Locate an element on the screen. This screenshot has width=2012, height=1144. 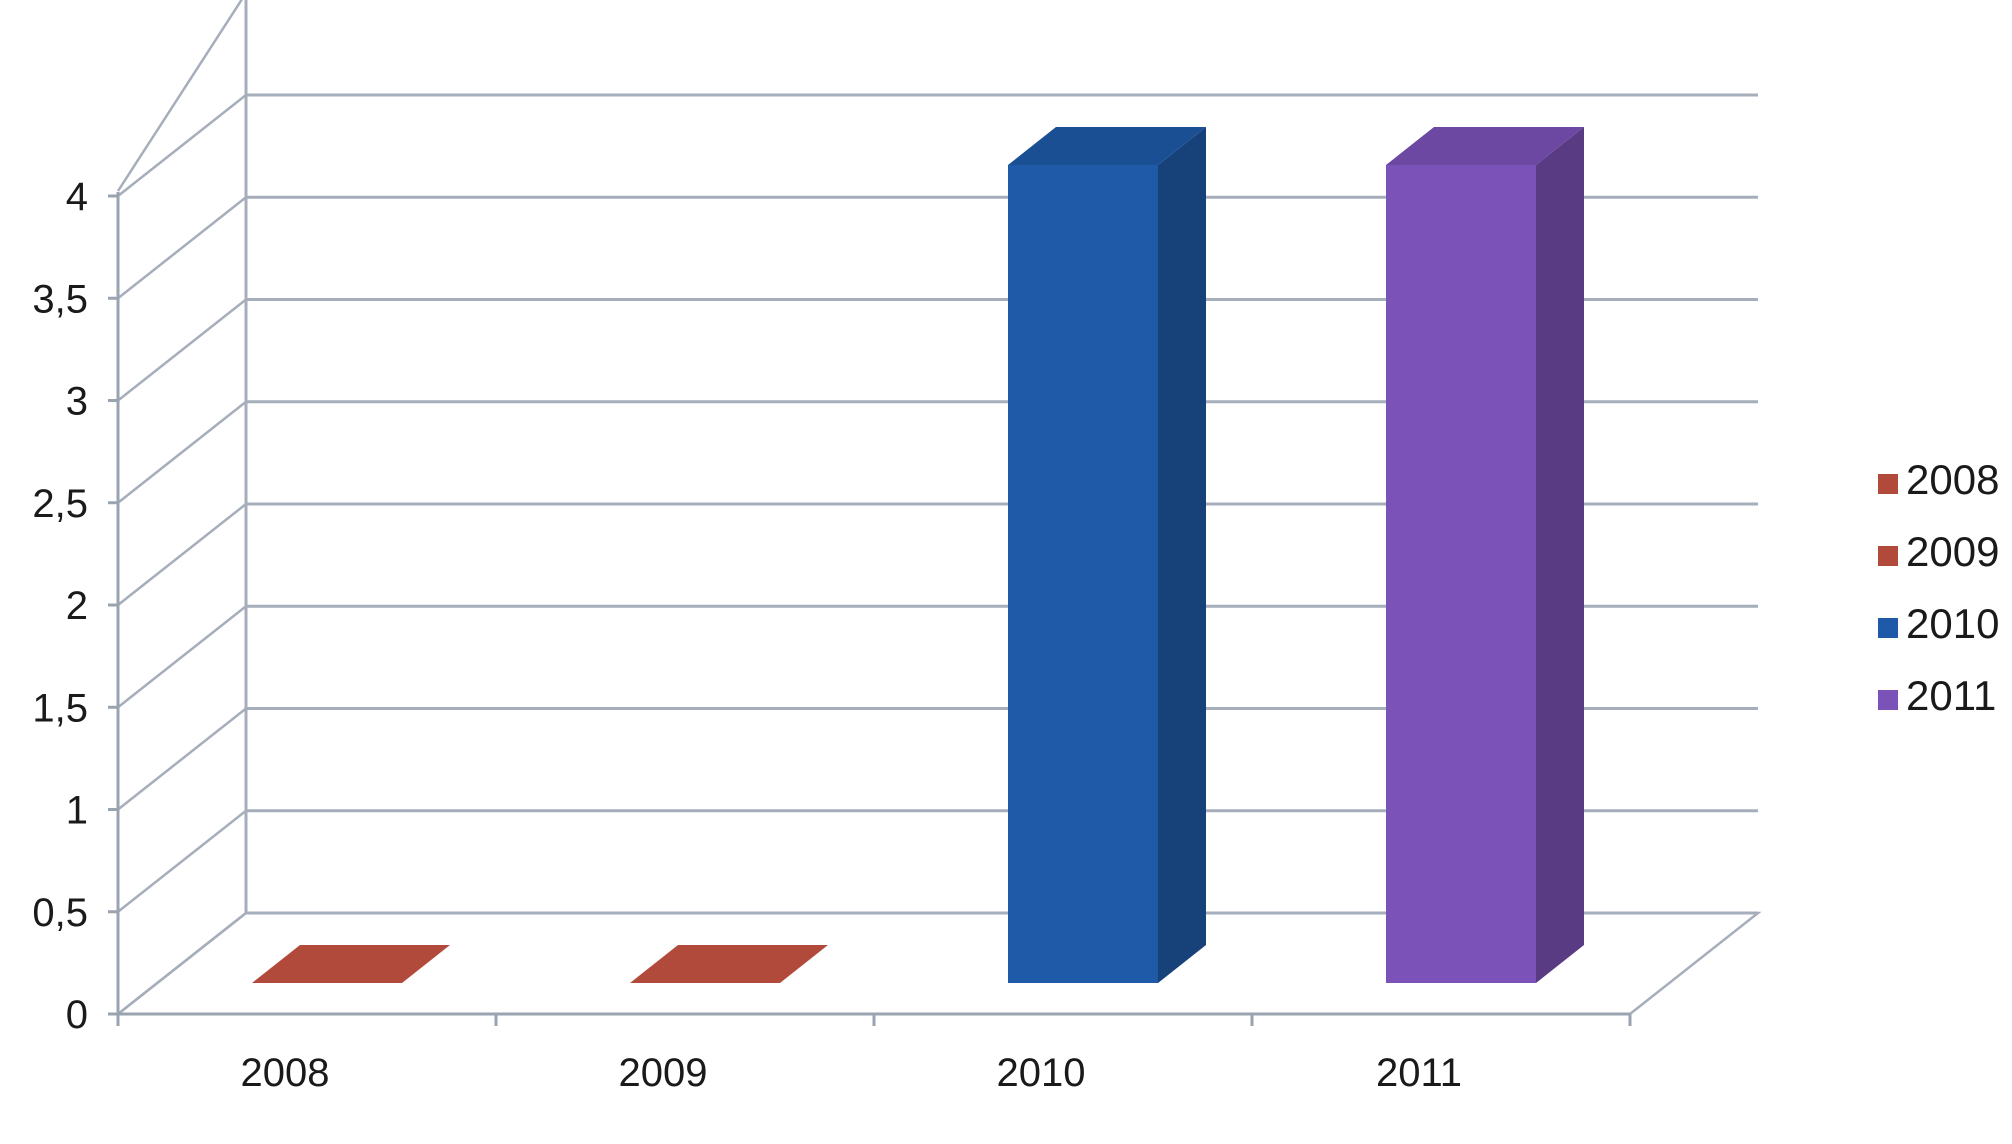
bar-2010 is located at coordinates (1107, 555).